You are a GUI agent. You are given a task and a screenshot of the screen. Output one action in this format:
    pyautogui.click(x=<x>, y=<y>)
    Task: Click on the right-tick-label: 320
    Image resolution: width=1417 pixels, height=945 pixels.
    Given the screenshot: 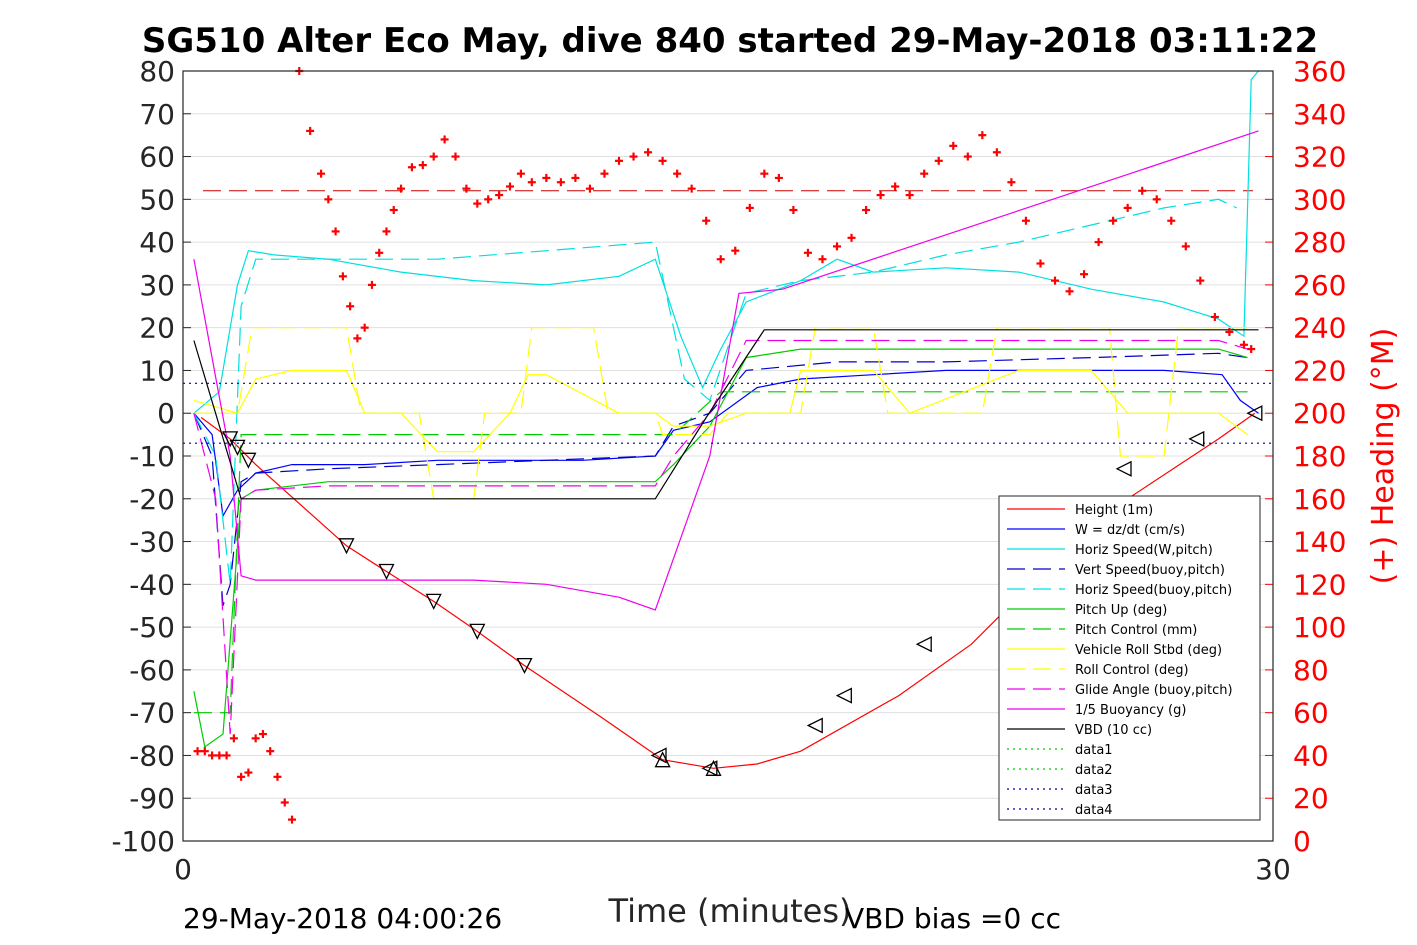 What is the action you would take?
    pyautogui.click(x=1319, y=157)
    